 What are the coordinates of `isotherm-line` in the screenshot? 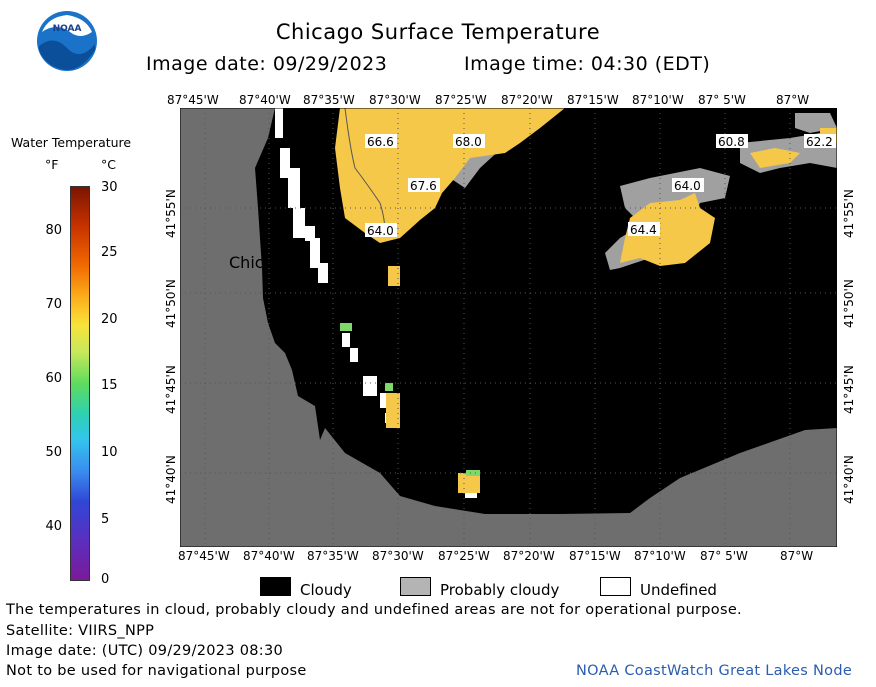 It's located at (365, 171).